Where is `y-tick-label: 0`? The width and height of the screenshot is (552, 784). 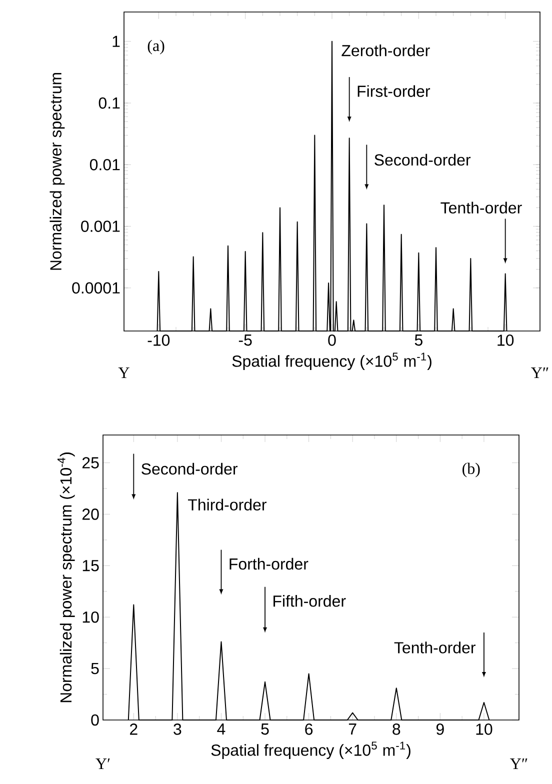 y-tick-label: 0 is located at coordinates (94, 720).